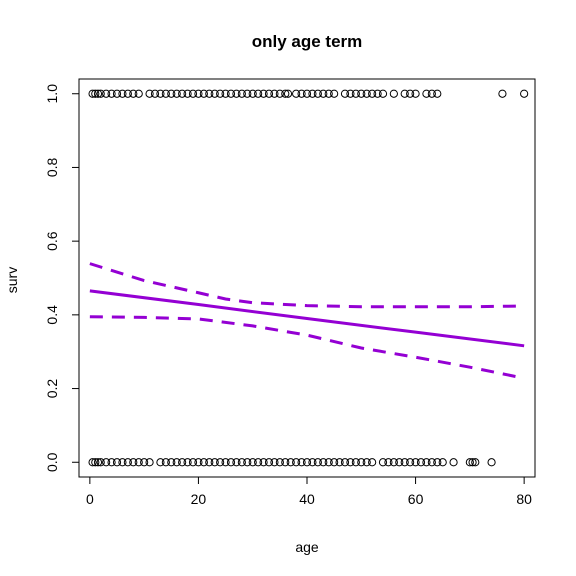 Image resolution: width=576 pixels, height=576 pixels. Describe the element at coordinates (199, 499) in the screenshot. I see `x-tick-label: 20` at that location.